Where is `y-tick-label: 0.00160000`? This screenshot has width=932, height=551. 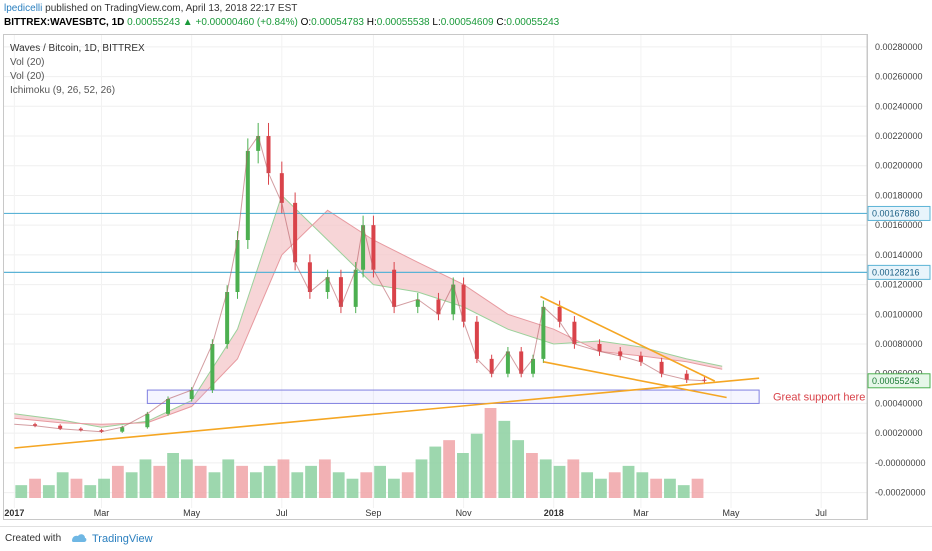
y-tick-label: 0.00160000 is located at coordinates (899, 225).